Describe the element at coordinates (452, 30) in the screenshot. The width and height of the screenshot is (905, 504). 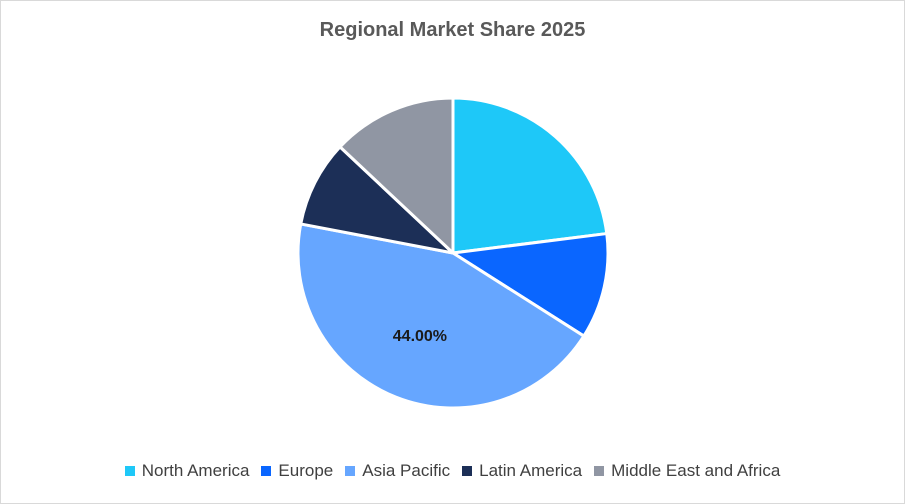
I see `chart-title: Regional Market Share 2025` at that location.